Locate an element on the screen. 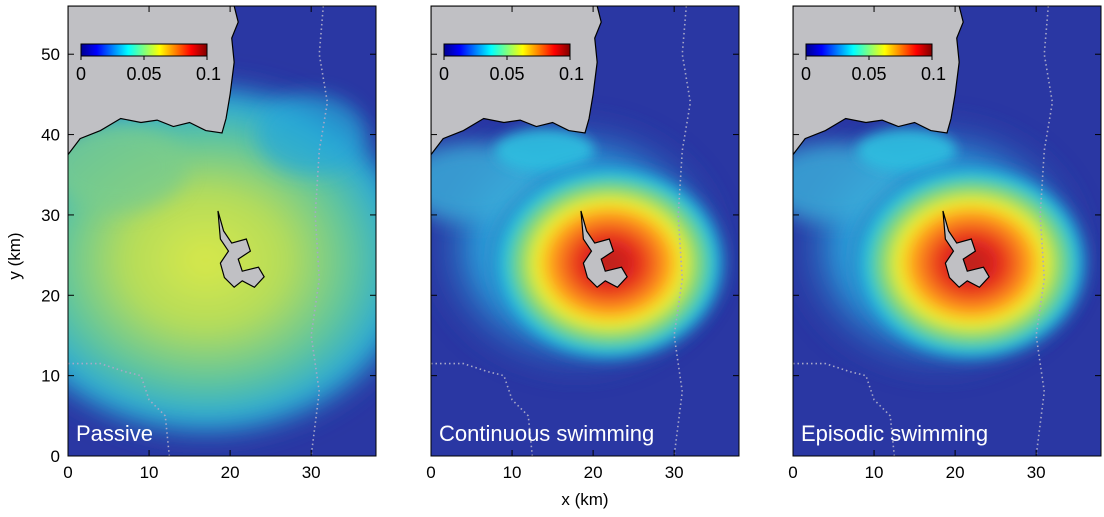 The width and height of the screenshot is (1104, 517). y-tick-label: 0 is located at coordinates (55, 456).